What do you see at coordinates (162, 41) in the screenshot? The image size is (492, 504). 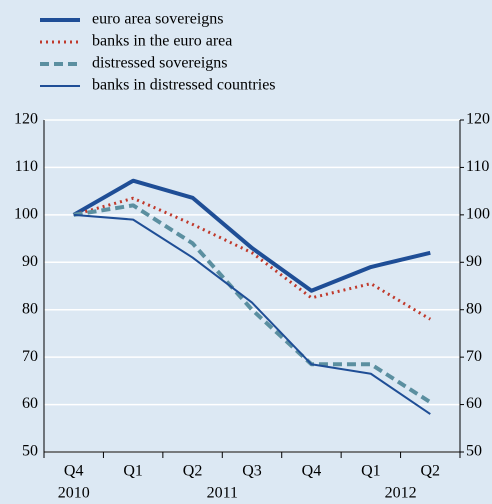 I see `legend-label: banks in the euro area` at bounding box center [162, 41].